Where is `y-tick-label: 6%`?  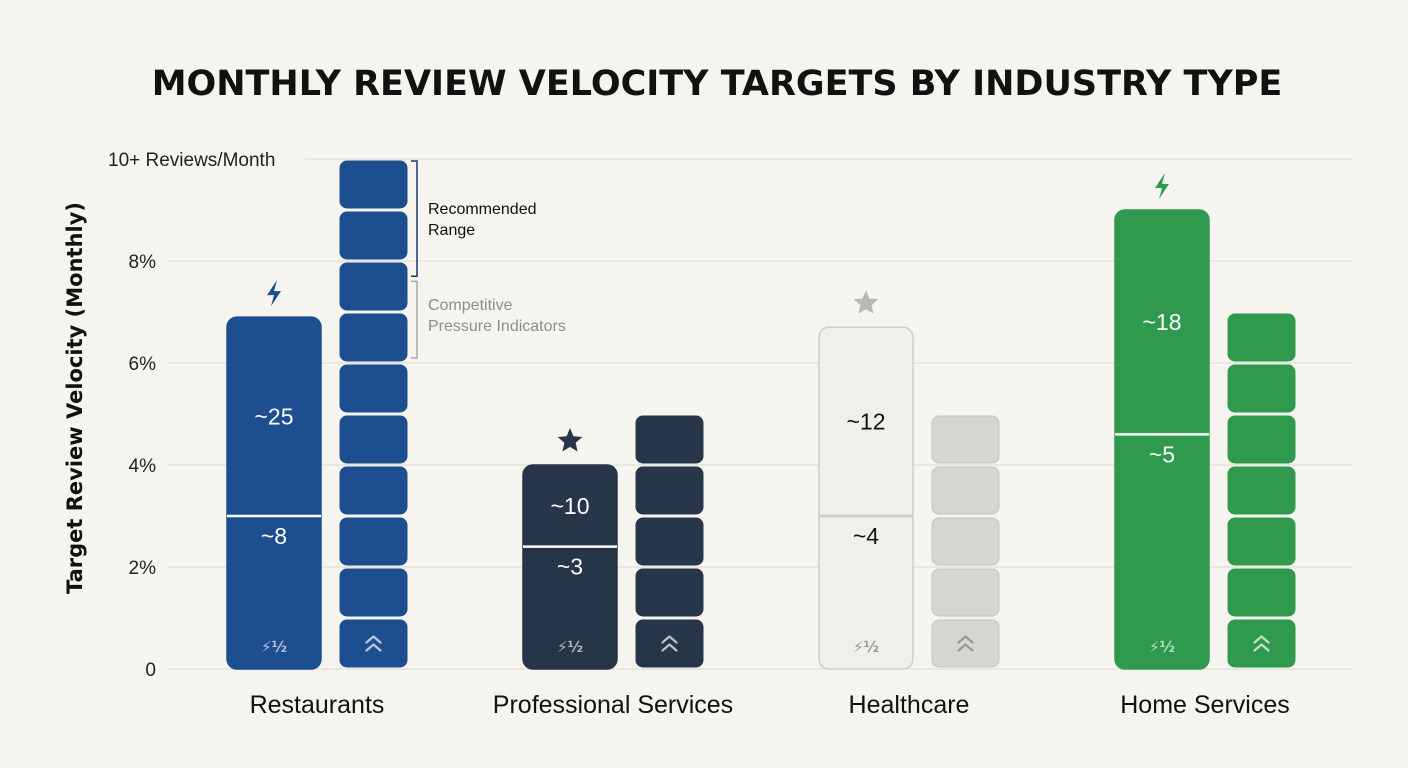 y-tick-label: 6% is located at coordinates (143, 364).